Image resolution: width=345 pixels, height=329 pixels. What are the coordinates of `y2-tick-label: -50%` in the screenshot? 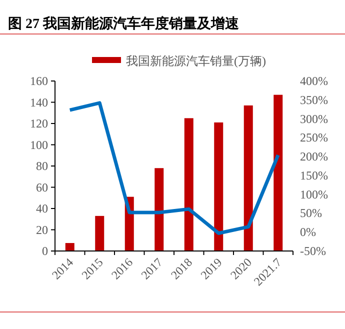 It's located at (313, 251).